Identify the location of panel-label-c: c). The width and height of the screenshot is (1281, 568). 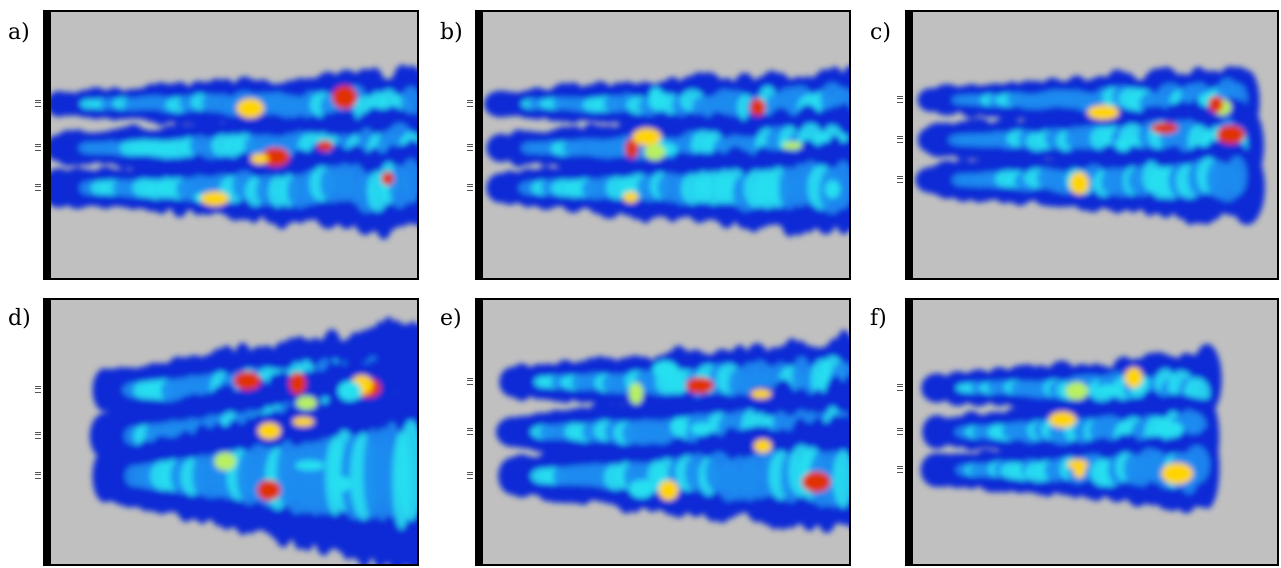
(880, 32).